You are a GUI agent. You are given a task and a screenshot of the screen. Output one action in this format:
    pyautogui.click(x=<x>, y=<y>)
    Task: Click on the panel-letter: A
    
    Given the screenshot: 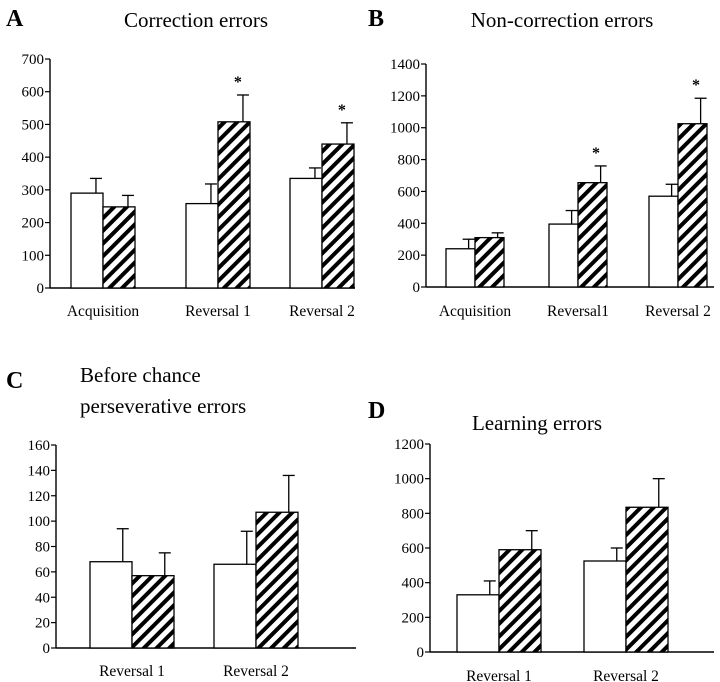 What is the action you would take?
    pyautogui.click(x=15, y=19)
    